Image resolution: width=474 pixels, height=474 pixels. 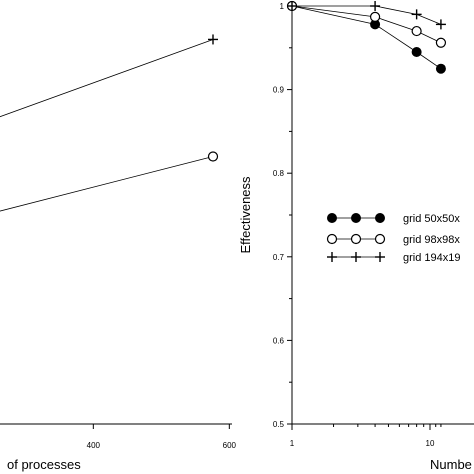 I want to click on left-x-tick-label: 600, so click(x=230, y=445).